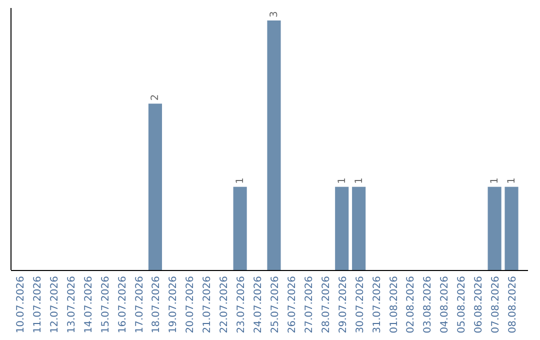 The image size is (540, 340). I want to click on x-tick-label: 14.07.2026, so click(88, 305).